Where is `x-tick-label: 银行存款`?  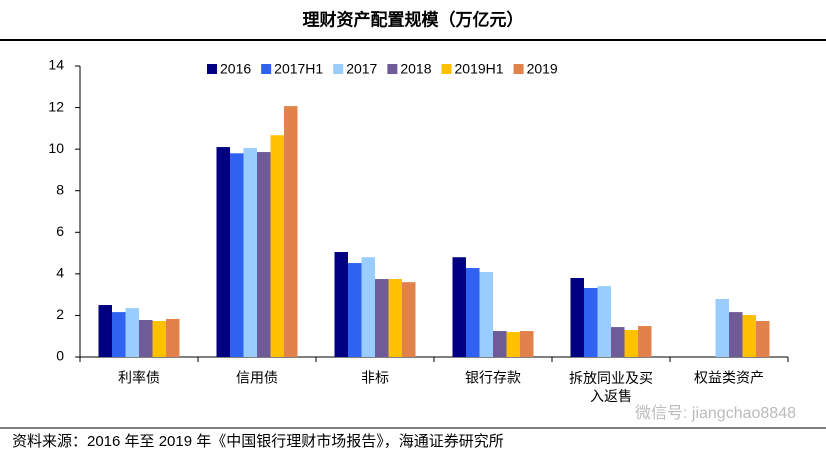
x-tick-label: 银行存款 is located at coordinates (493, 378).